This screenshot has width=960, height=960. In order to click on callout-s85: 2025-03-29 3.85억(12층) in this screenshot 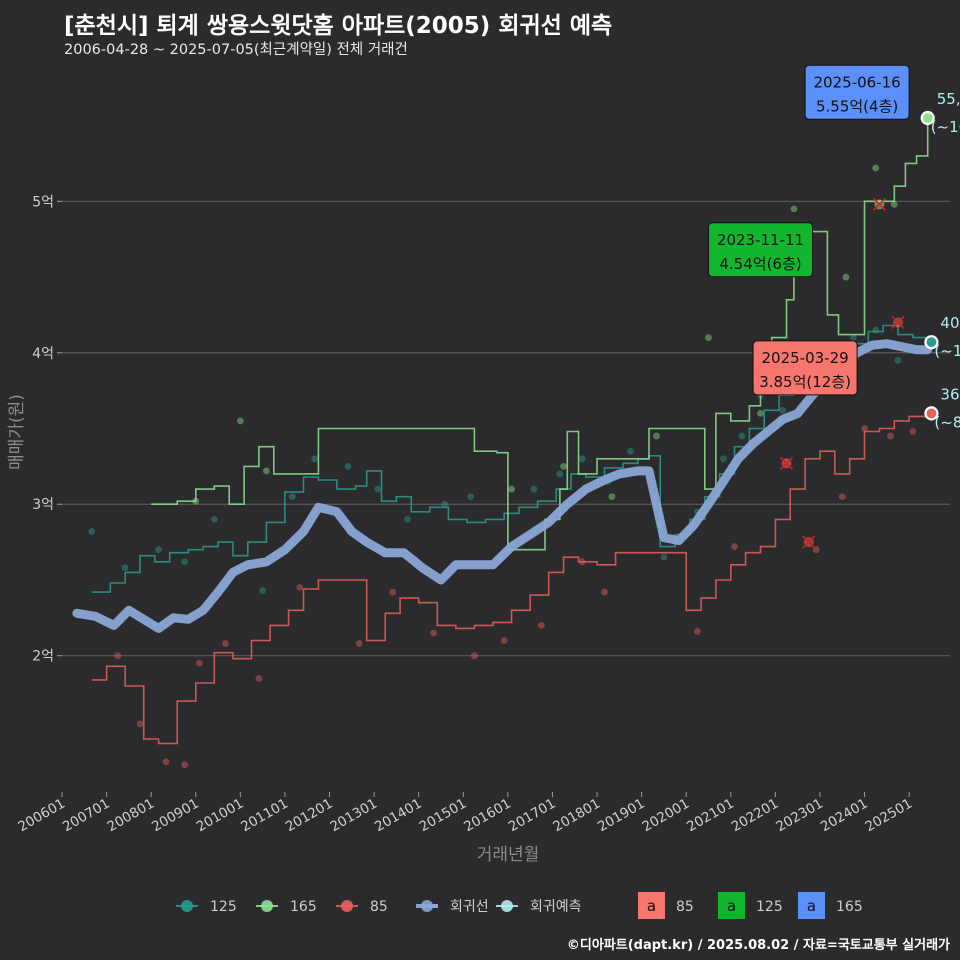, I will do `click(805, 368)`.